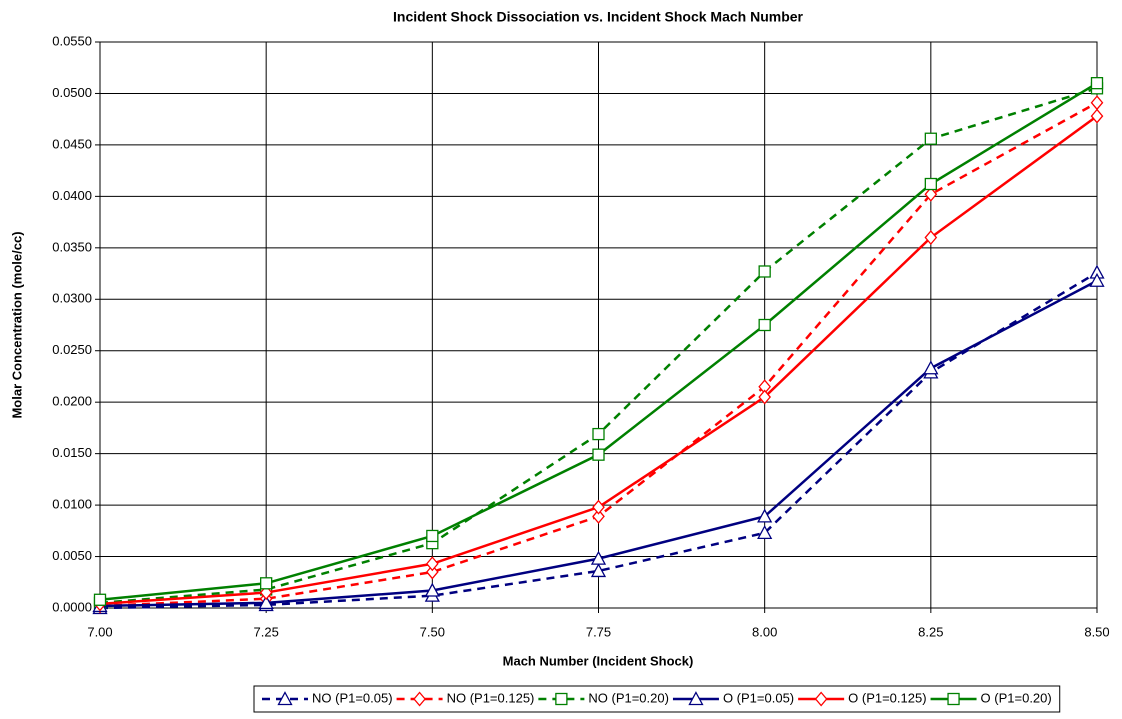 The width and height of the screenshot is (1122, 719). I want to click on y-tick-label: 0.0250, so click(72, 349).